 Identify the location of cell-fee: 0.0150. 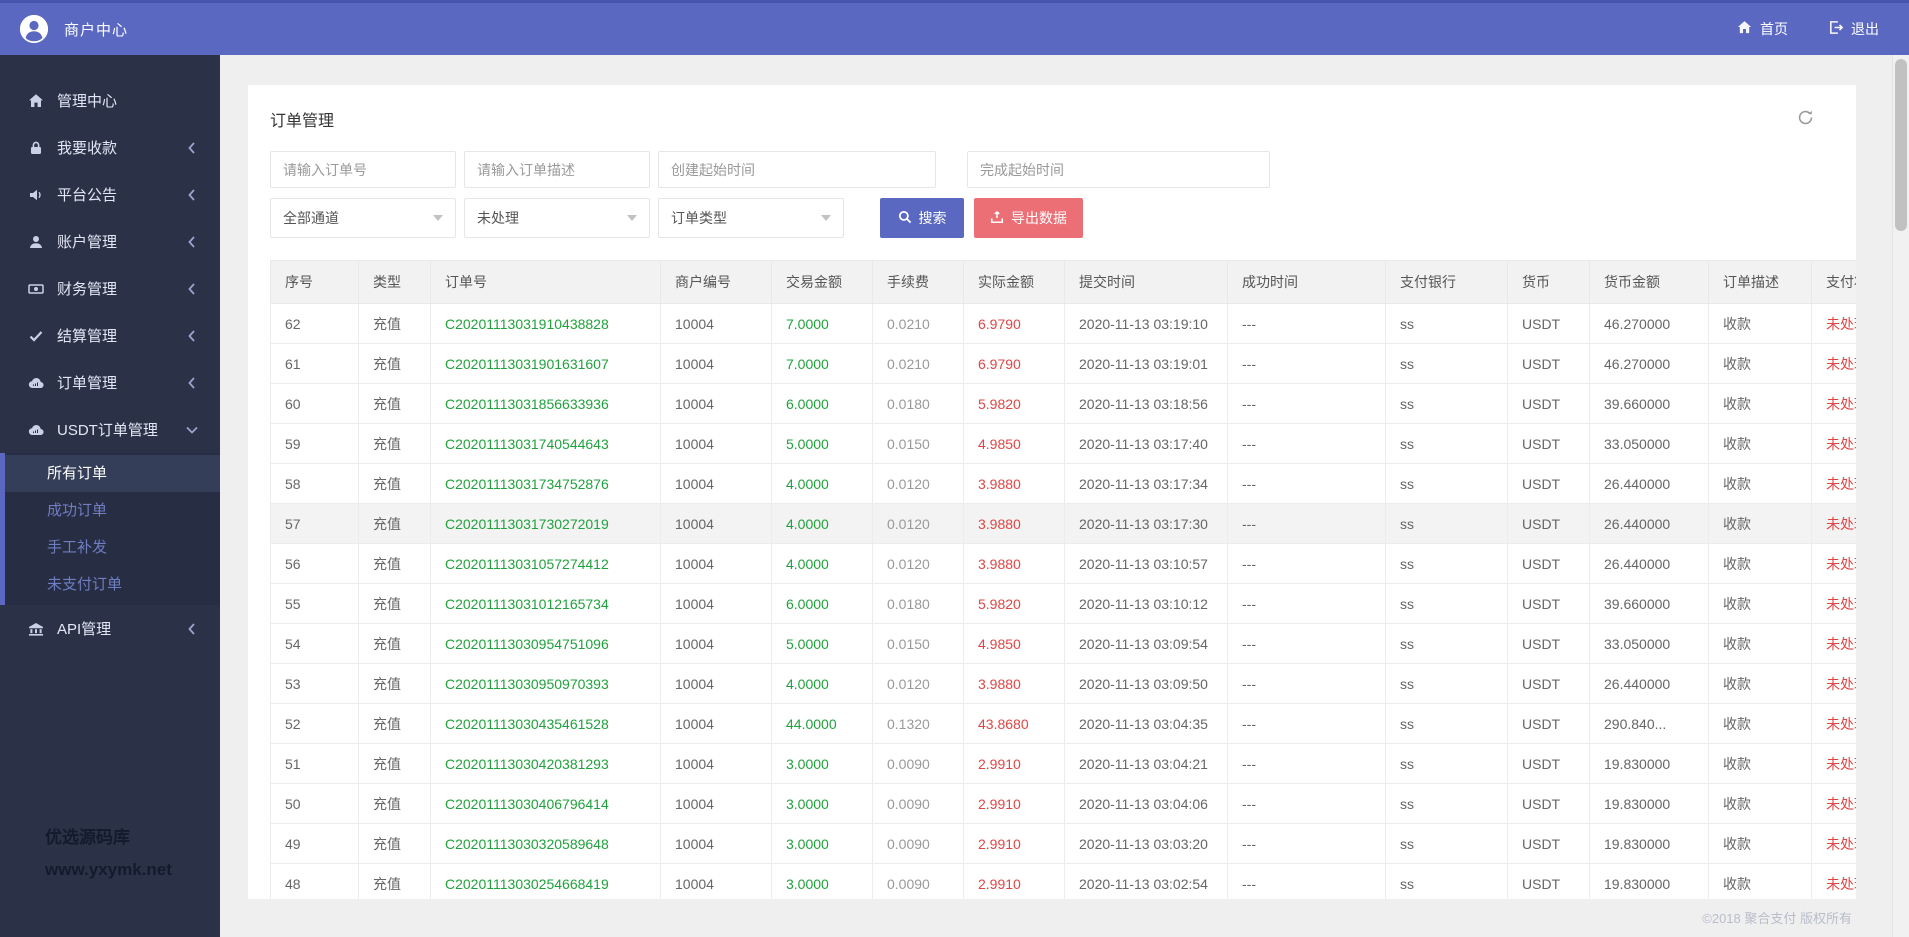
(918, 443).